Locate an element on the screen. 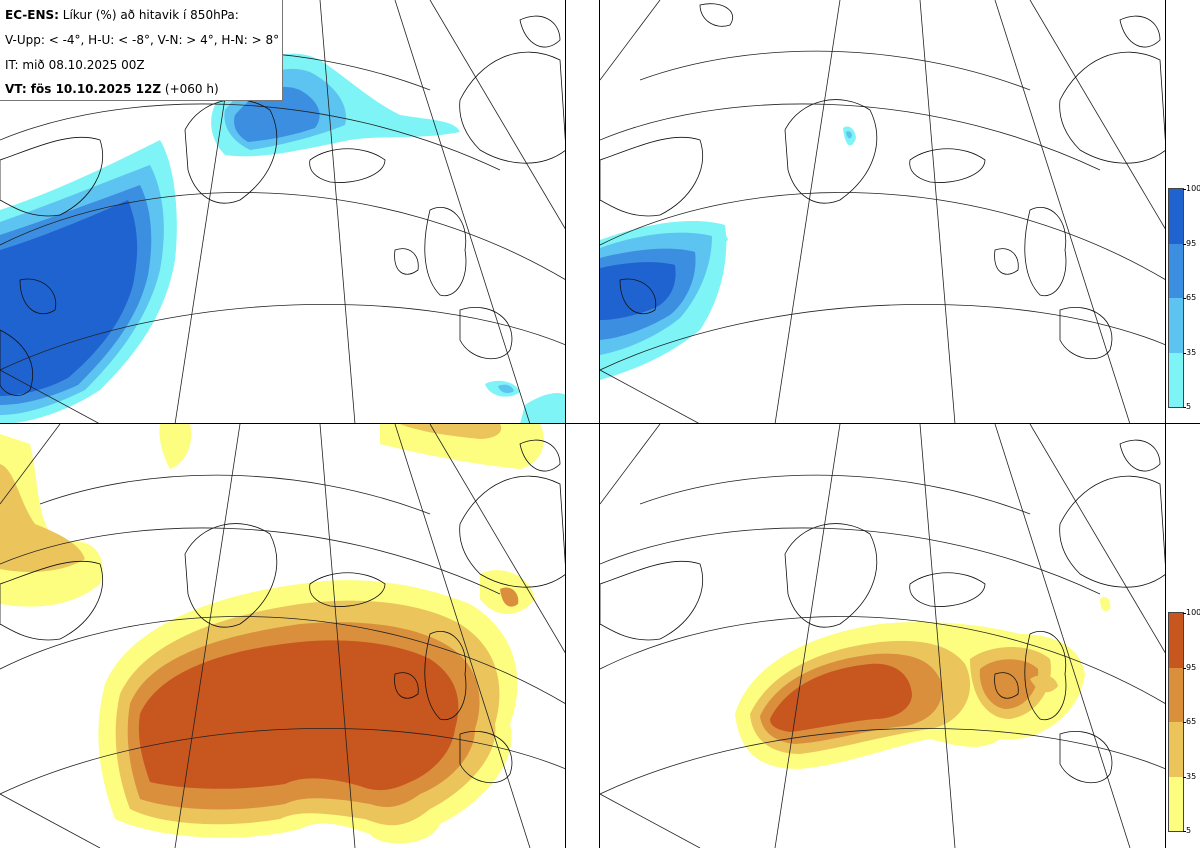 The height and width of the screenshot is (848, 1200). forecast-title: Líkur (%) að hitavik í 850hPa: is located at coordinates (150, 15).